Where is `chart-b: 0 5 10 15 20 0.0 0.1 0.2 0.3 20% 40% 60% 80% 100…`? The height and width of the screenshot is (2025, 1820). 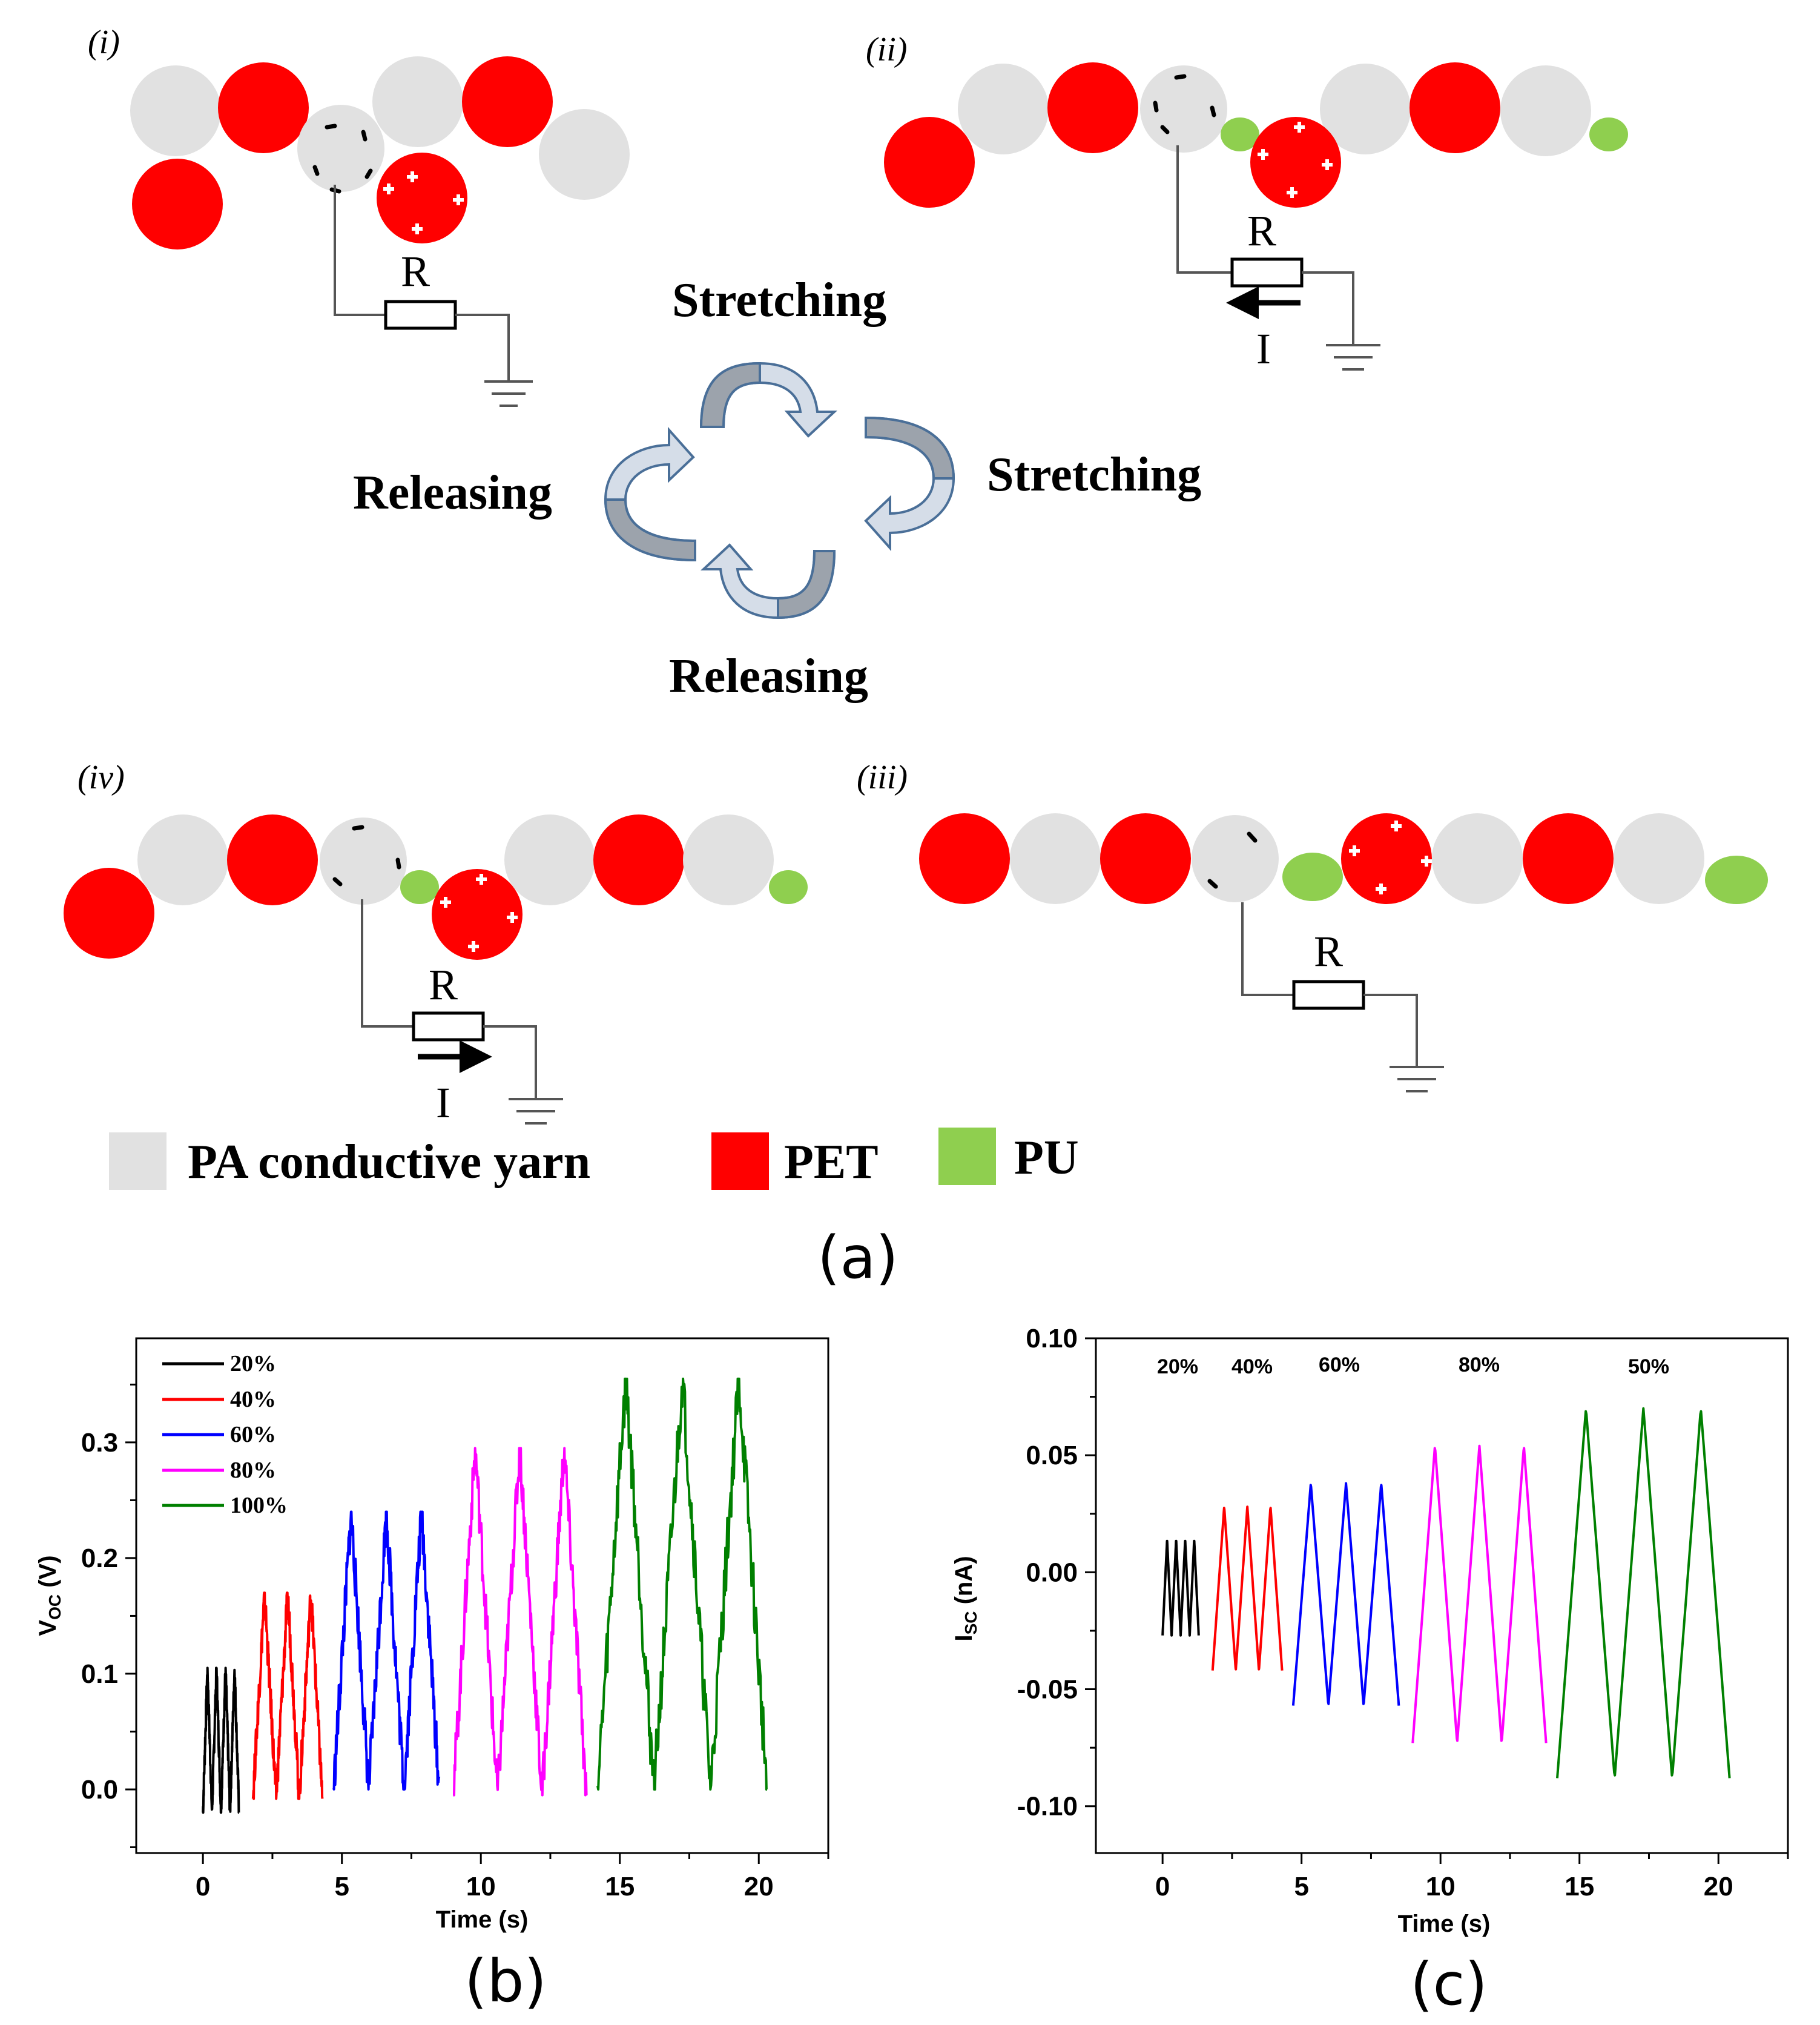
chart-b: 0 5 10 15 20 0.0 0.1 0.2 0.3 20% 40% 60% 80% 100… is located at coordinates (432, 1676).